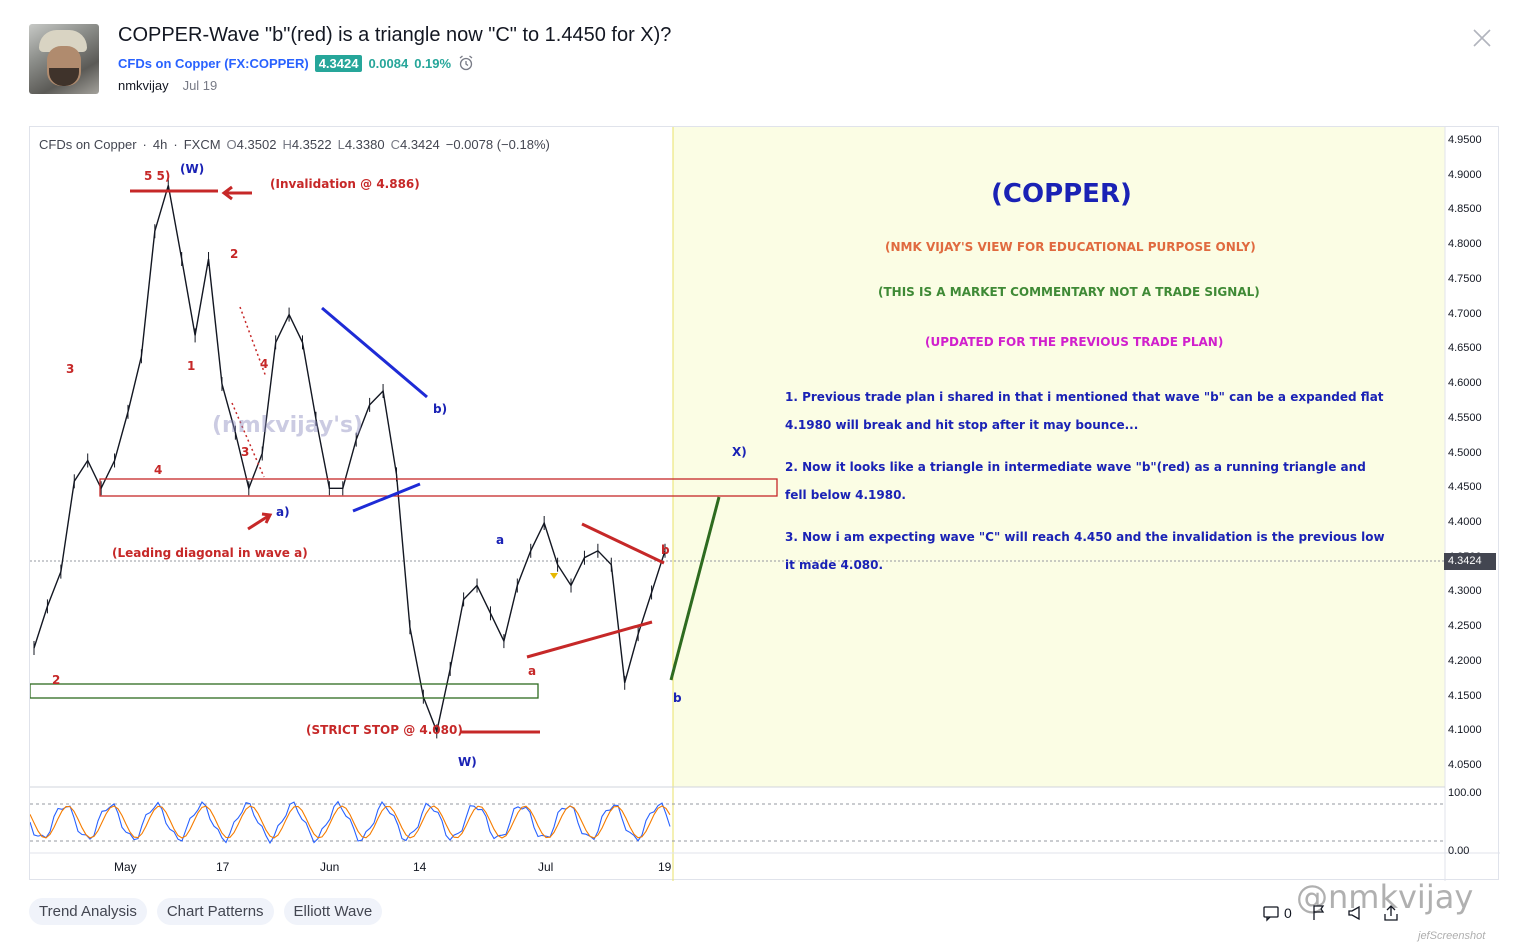 The width and height of the screenshot is (1524, 952). Describe the element at coordinates (1391, 913) in the screenshot. I see `share-icon` at that location.